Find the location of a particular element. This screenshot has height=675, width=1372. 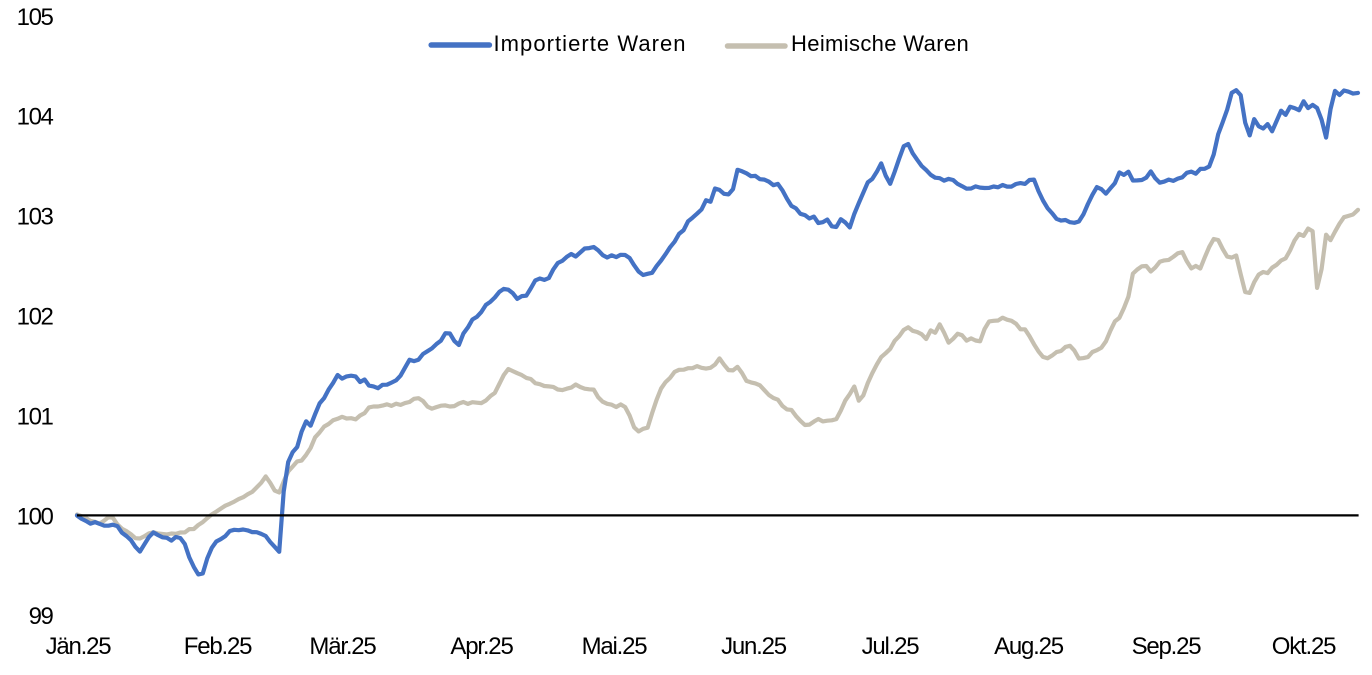

svg-text: Jän.25 is located at coordinates (79, 646).